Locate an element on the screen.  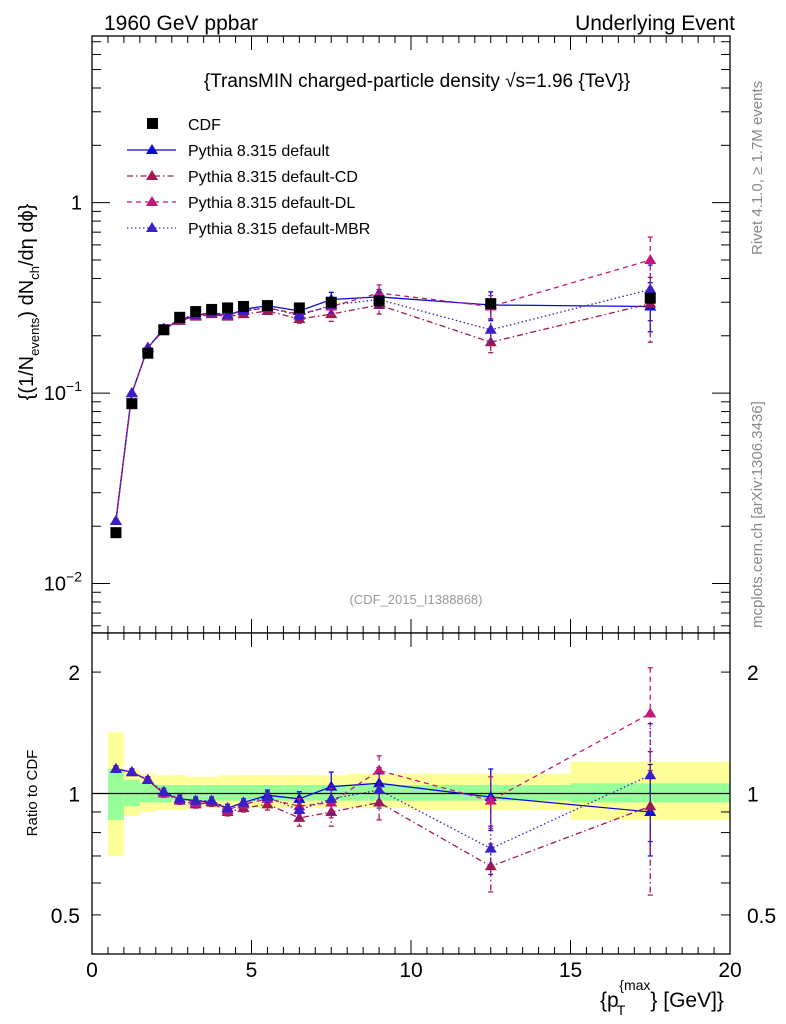
mcplots-label: mcplots.cern.ch [arXiv:1306.3436] is located at coordinates (757, 514).